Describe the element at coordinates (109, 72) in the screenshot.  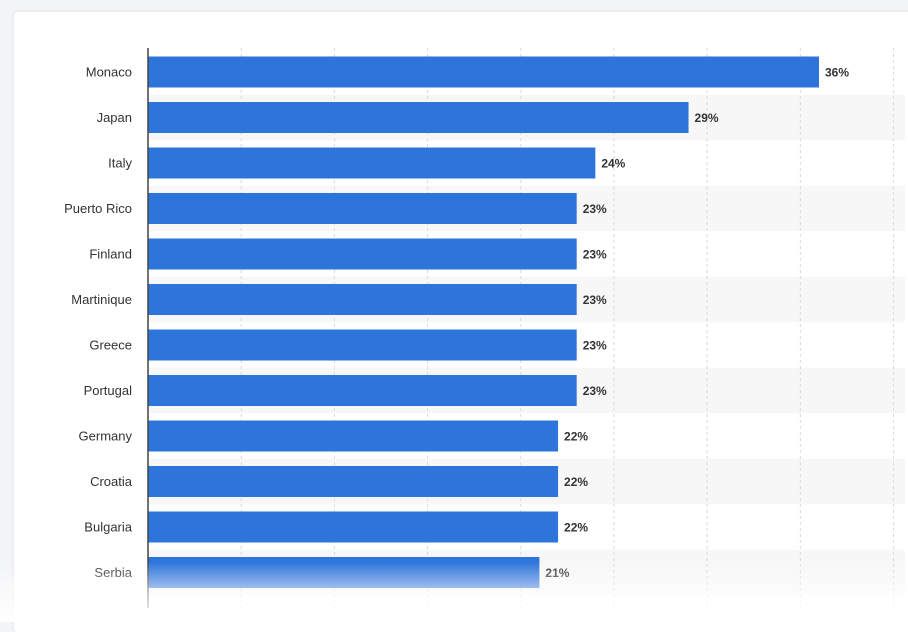
I see `category-label: Monaco` at that location.